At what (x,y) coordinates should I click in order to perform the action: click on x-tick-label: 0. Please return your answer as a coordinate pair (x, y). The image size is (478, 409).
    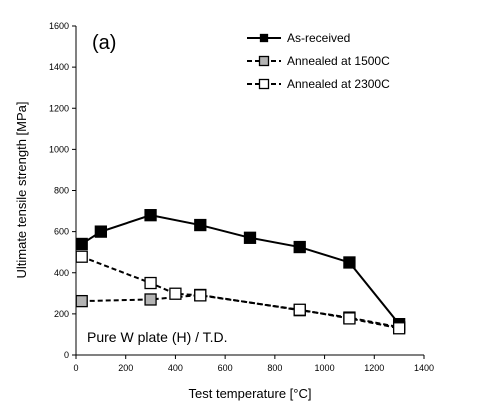
    Looking at the image, I should click on (75, 368).